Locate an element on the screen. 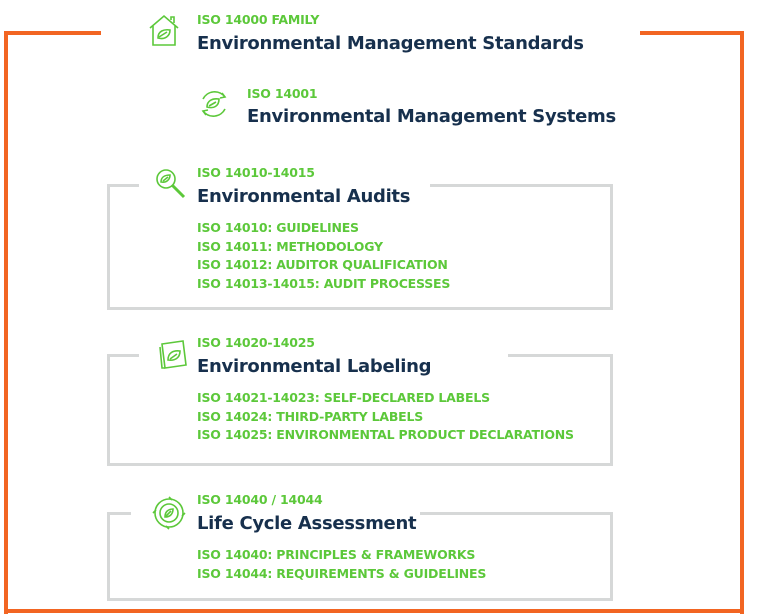 The width and height of the screenshot is (768, 614). header-title: Environmental Management Standards is located at coordinates (390, 43).